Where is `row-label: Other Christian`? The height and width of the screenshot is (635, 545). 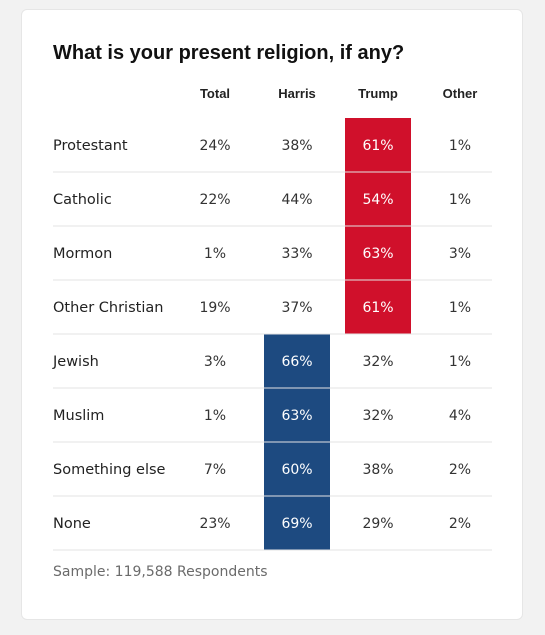 row-label: Other Christian is located at coordinates (108, 308).